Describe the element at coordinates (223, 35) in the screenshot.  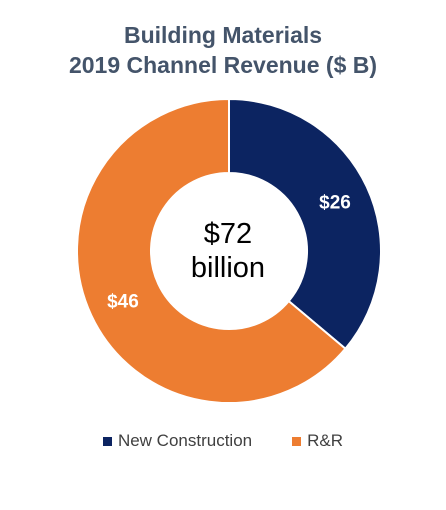
I see `chart-title-line-1: Building Materials` at that location.